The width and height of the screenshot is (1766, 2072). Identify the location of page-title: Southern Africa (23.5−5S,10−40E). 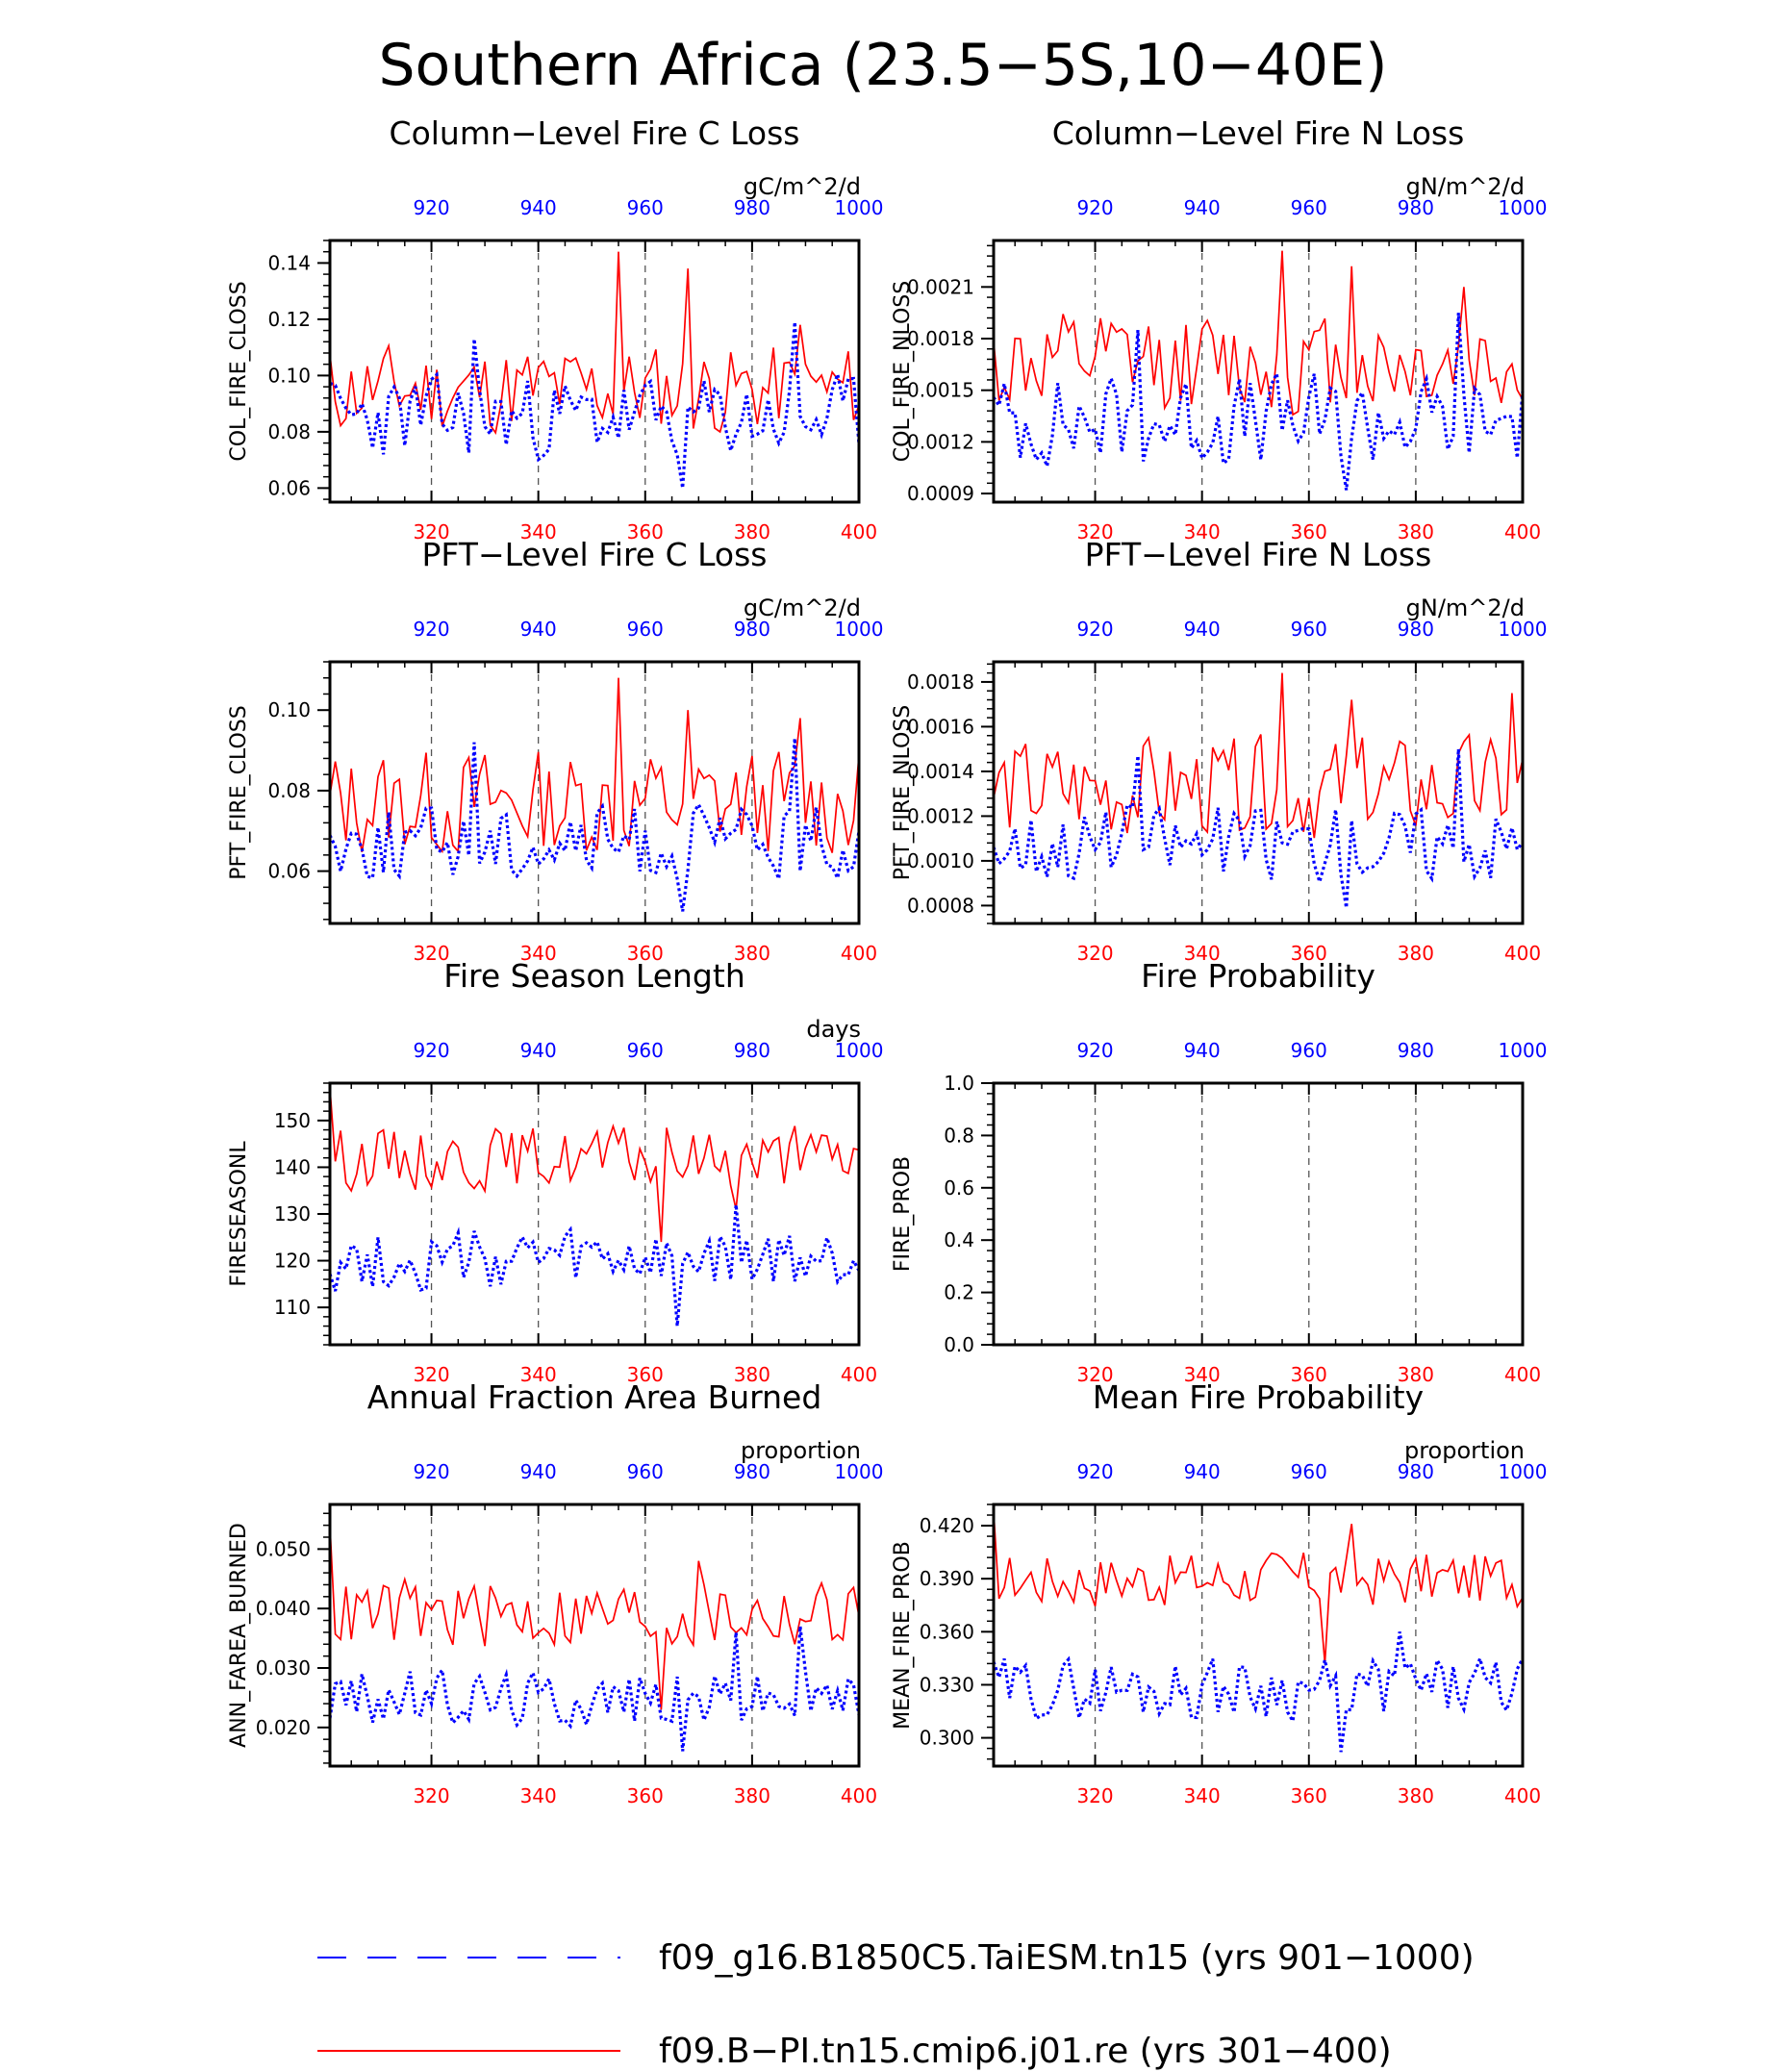
(882, 65).